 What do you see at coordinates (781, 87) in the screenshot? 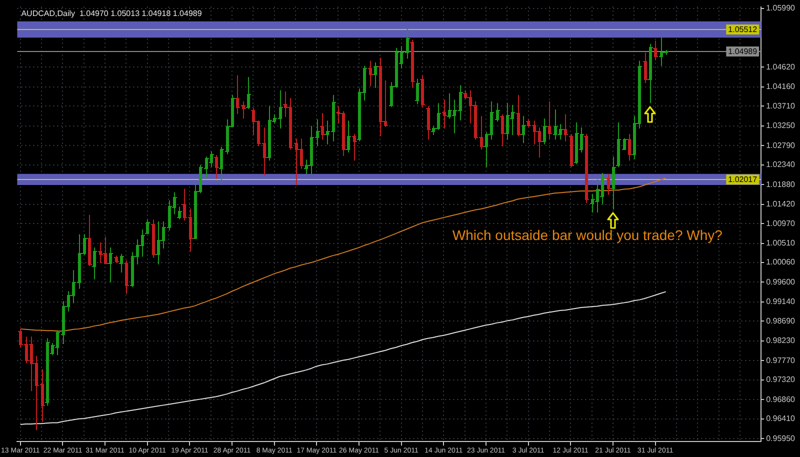
I see `y-tick-label: 1.04160` at bounding box center [781, 87].